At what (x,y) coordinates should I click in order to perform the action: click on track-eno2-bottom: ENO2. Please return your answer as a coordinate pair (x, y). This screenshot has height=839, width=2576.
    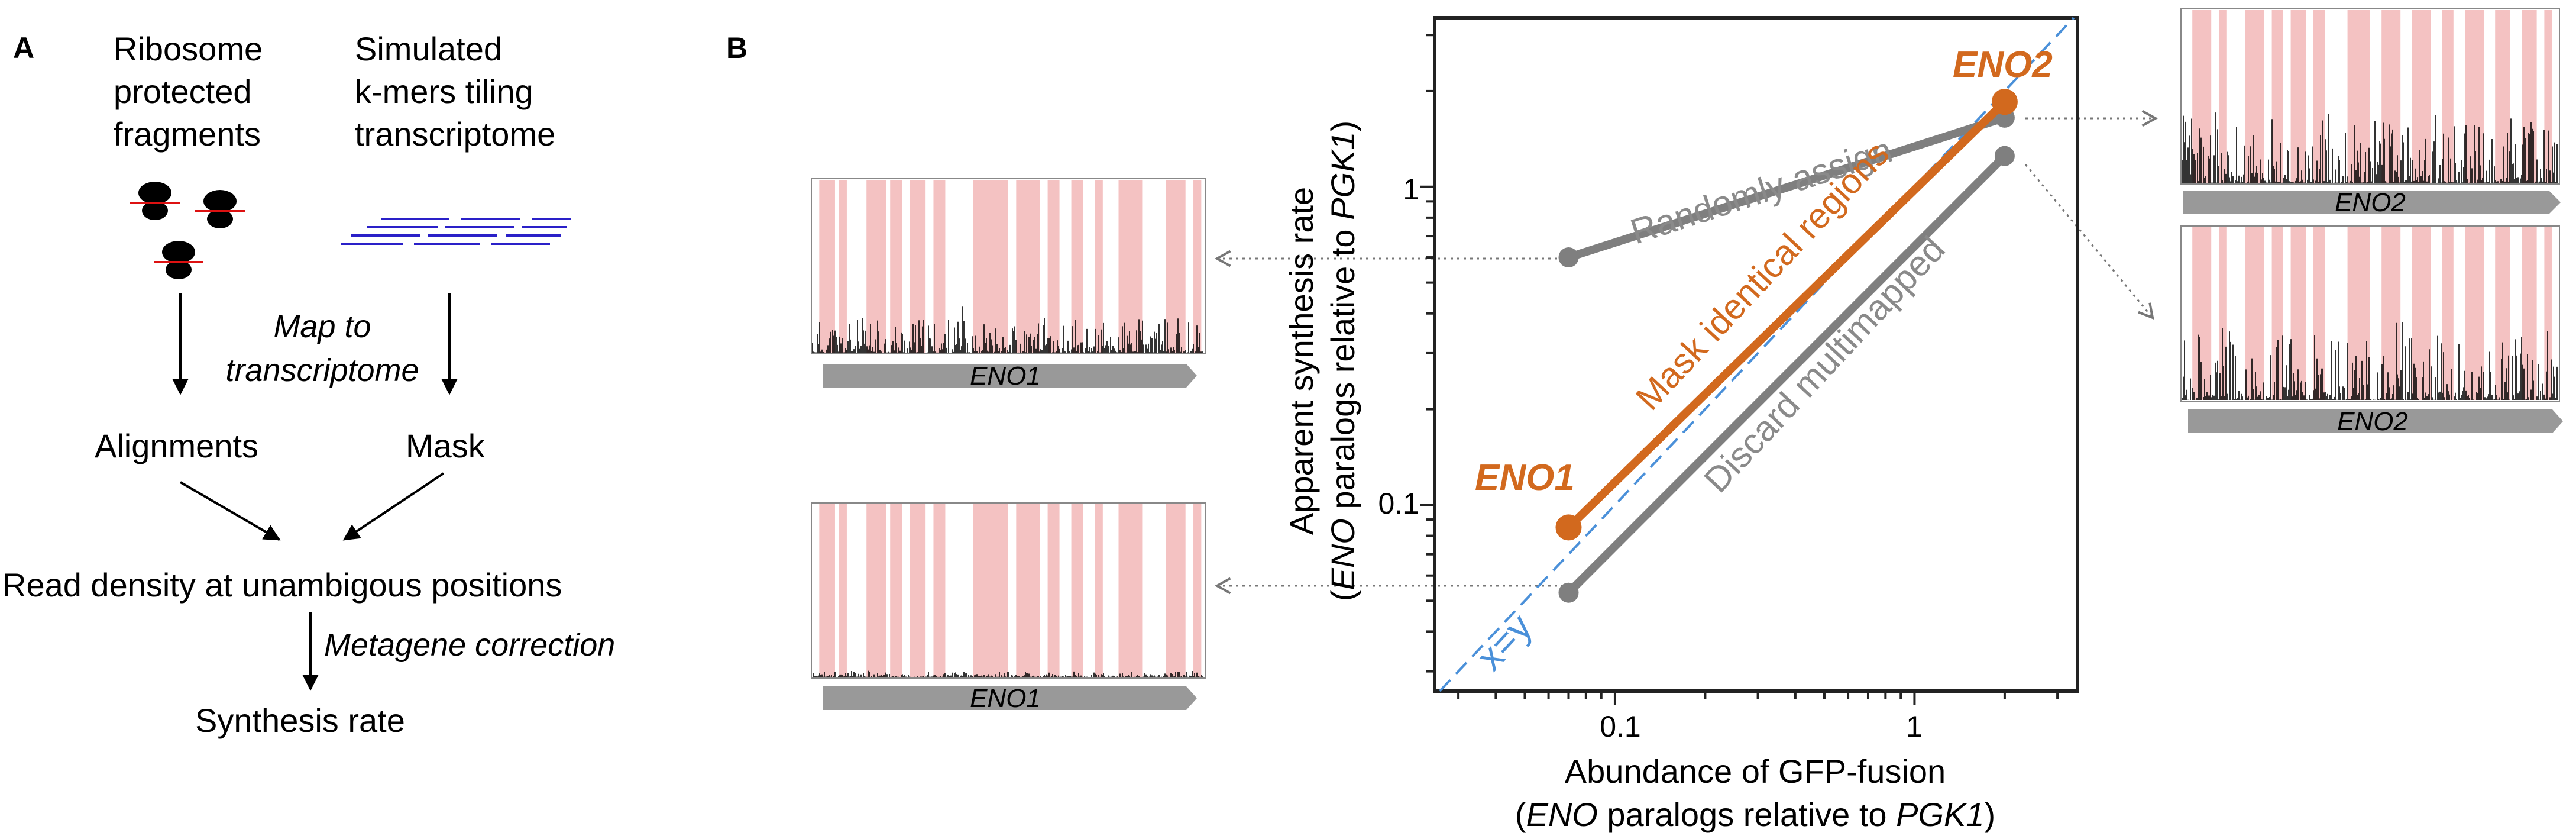
    Looking at the image, I should click on (2371, 330).